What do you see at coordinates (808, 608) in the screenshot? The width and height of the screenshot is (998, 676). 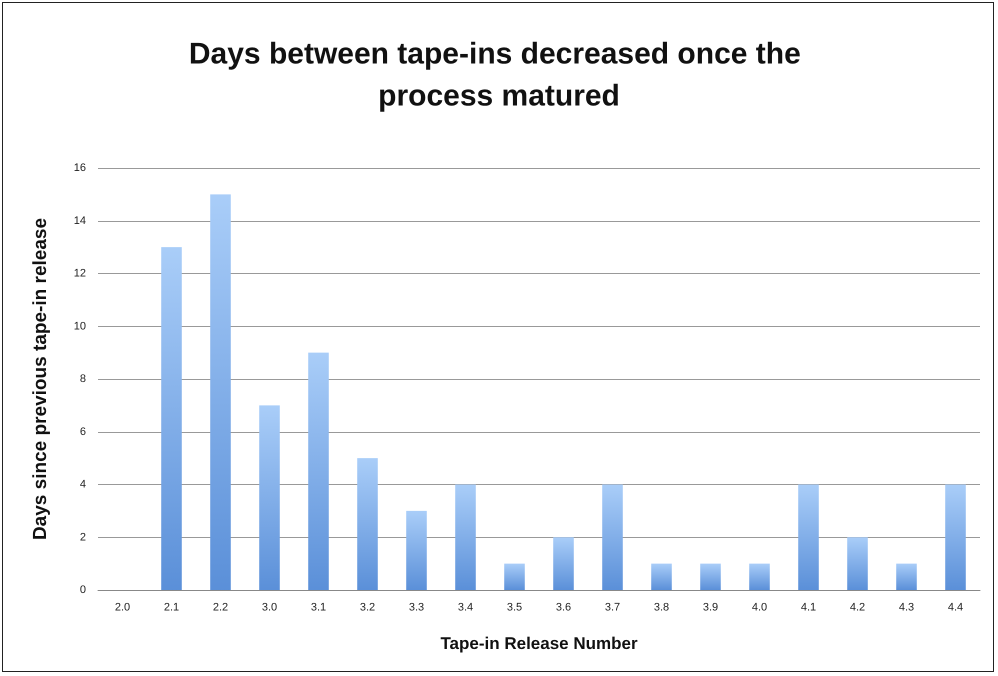 I see `x-tick-label: 4.1` at bounding box center [808, 608].